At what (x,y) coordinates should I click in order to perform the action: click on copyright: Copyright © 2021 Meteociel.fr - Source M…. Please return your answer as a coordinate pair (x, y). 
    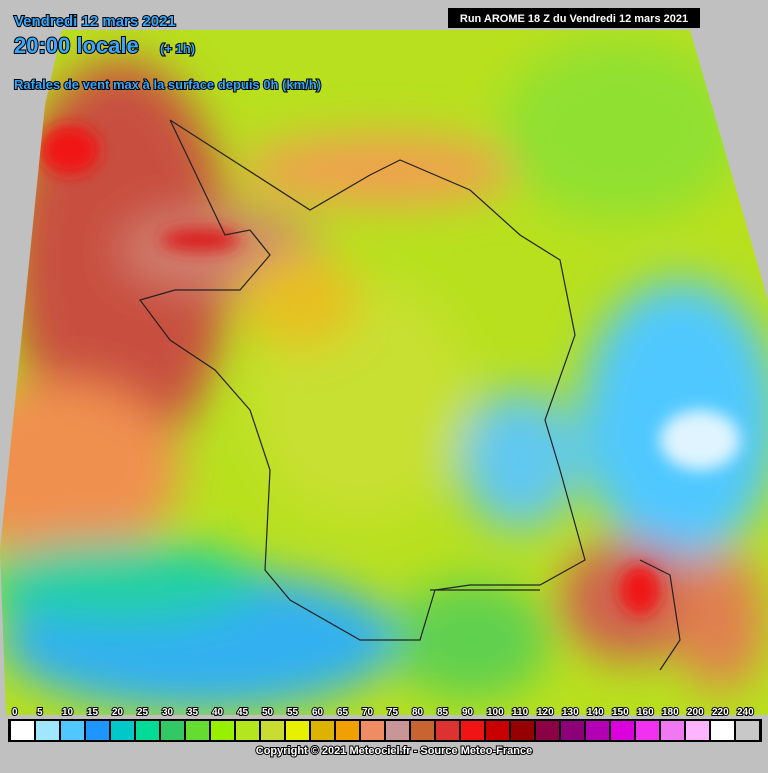
    Looking at the image, I should click on (394, 751).